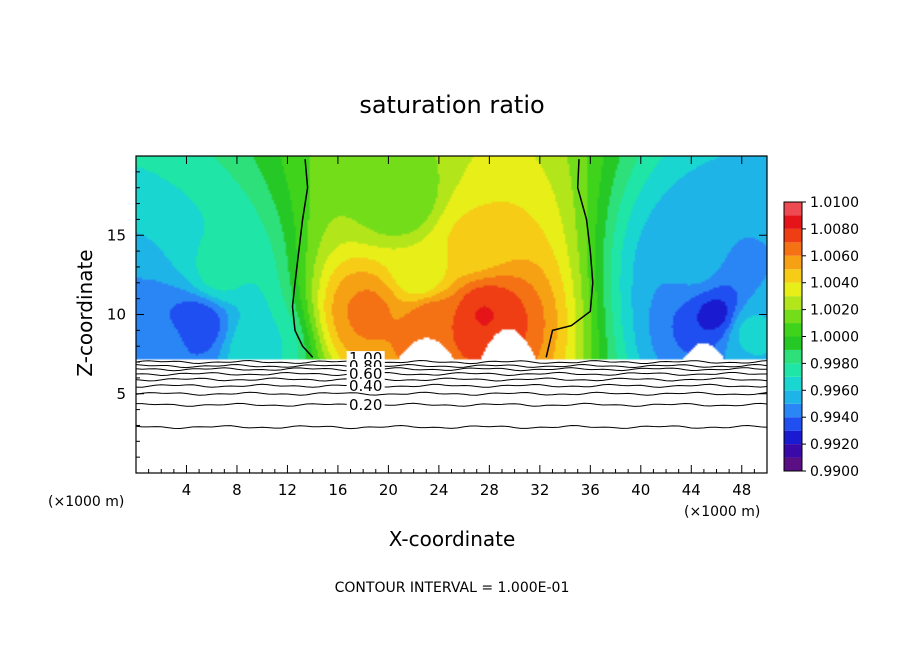 This screenshot has height=654, width=904. What do you see at coordinates (489, 490) in the screenshot?
I see `x-tick-label: 28` at bounding box center [489, 490].